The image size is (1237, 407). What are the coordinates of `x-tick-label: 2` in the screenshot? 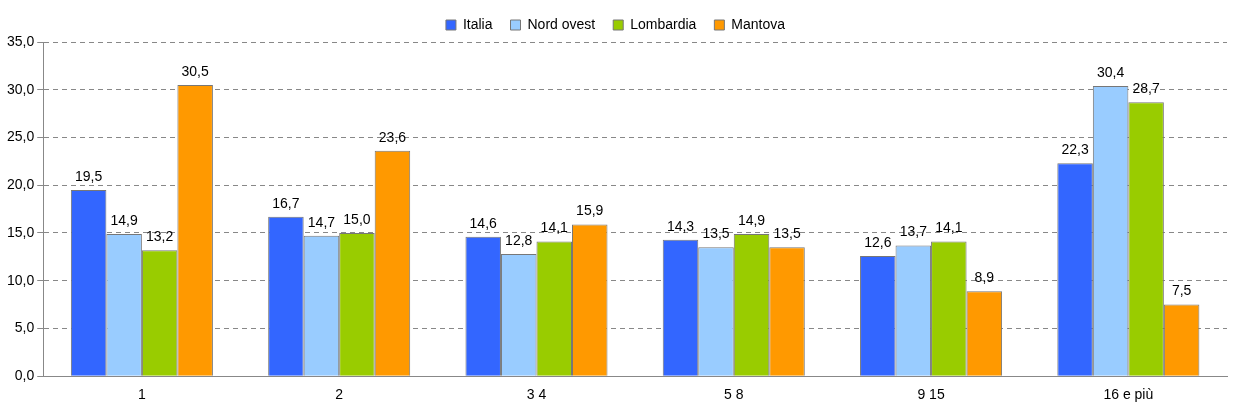 It's located at (339, 394).